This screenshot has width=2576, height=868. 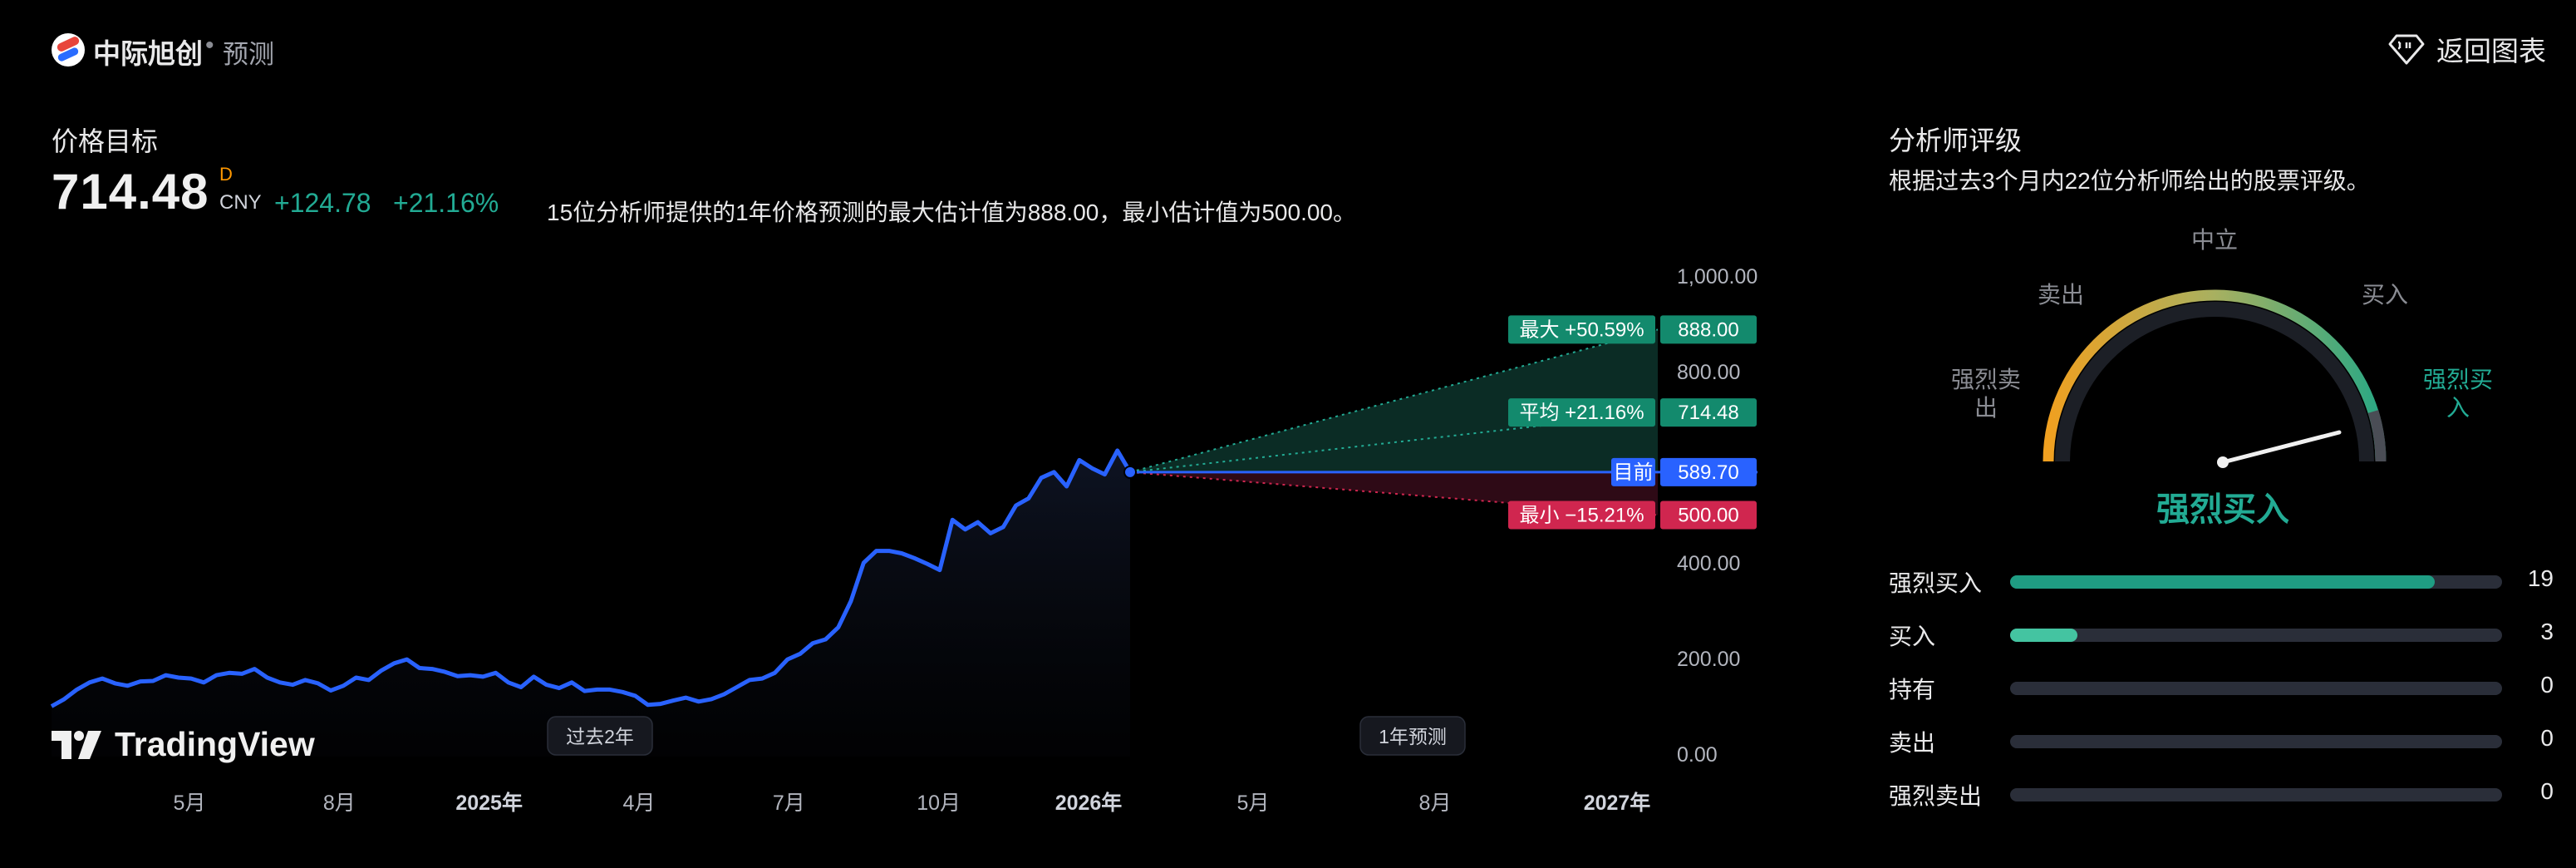 What do you see at coordinates (130, 191) in the screenshot?
I see `price-target-value: 714.48` at bounding box center [130, 191].